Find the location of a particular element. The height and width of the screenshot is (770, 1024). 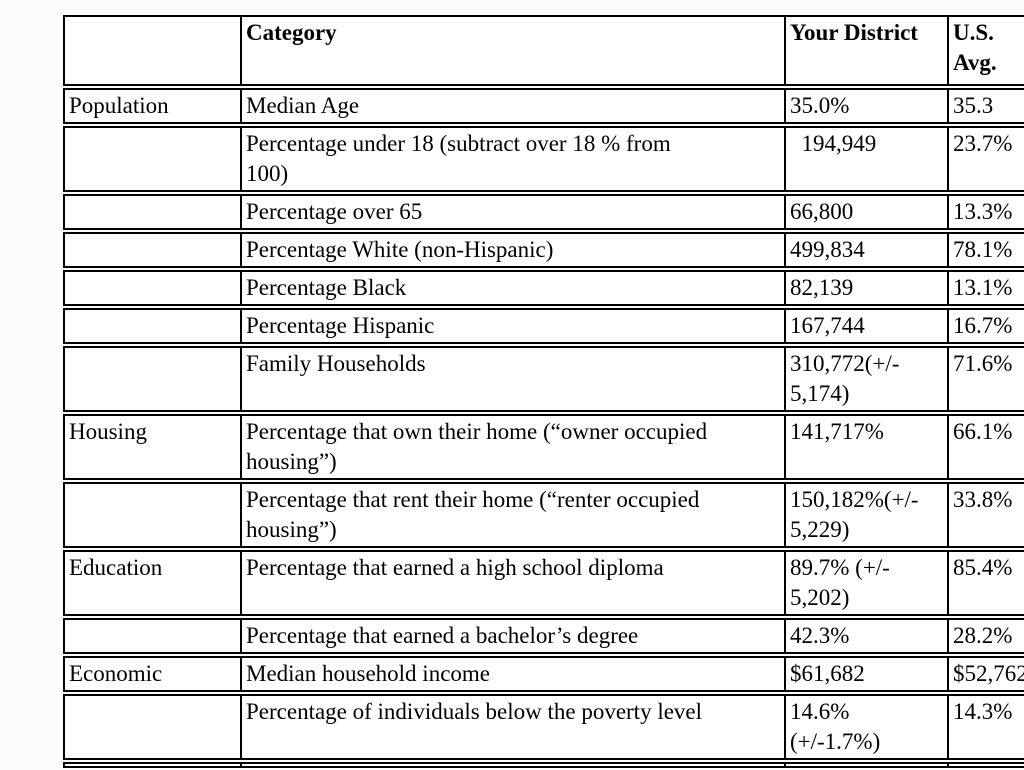

your-district-value-cell: 310,772(+/- 5,174) is located at coordinates (865, 379).